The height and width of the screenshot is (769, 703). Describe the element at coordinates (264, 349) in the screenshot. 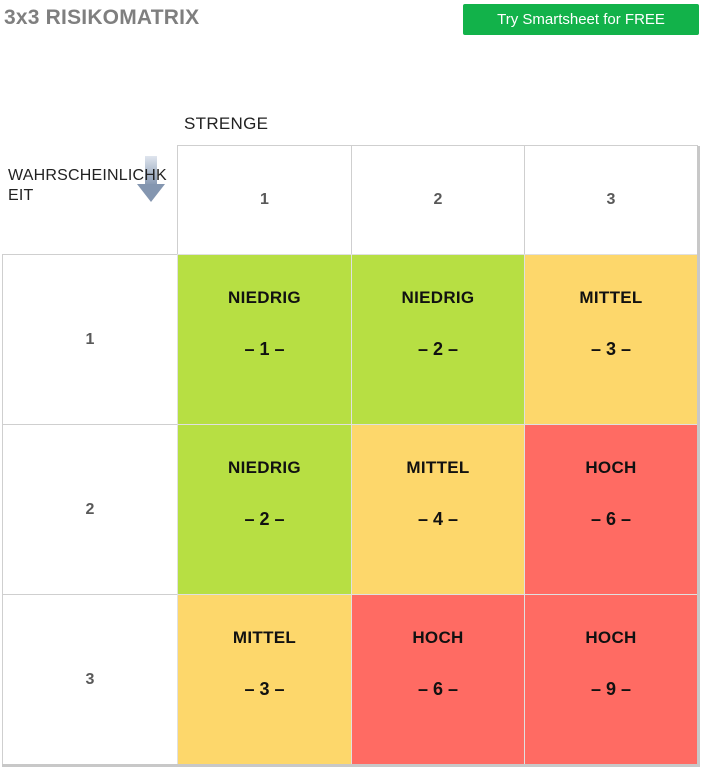

I see `risk-score: – 1 –` at that location.